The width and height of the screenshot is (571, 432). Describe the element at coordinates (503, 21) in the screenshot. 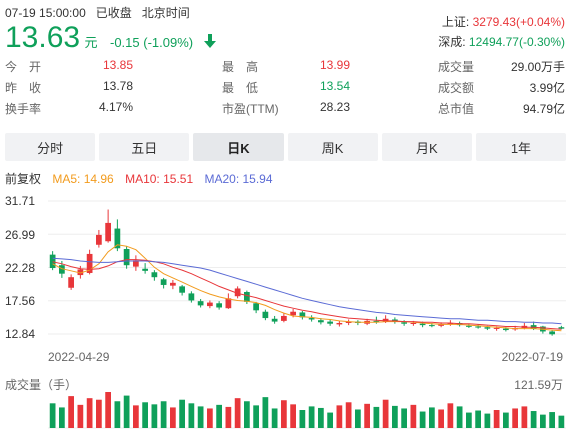

I see `index-shanghai: 上证: 3279.43(+0.04%)` at that location.